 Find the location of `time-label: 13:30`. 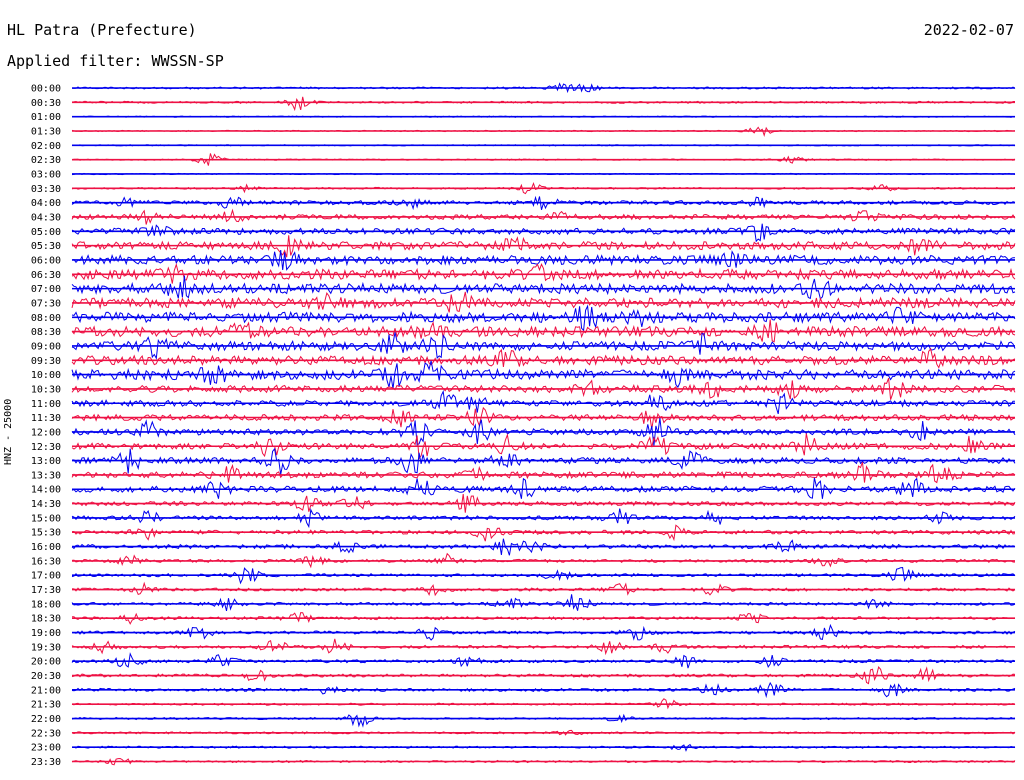

time-label: 13:30 is located at coordinates (46, 475).